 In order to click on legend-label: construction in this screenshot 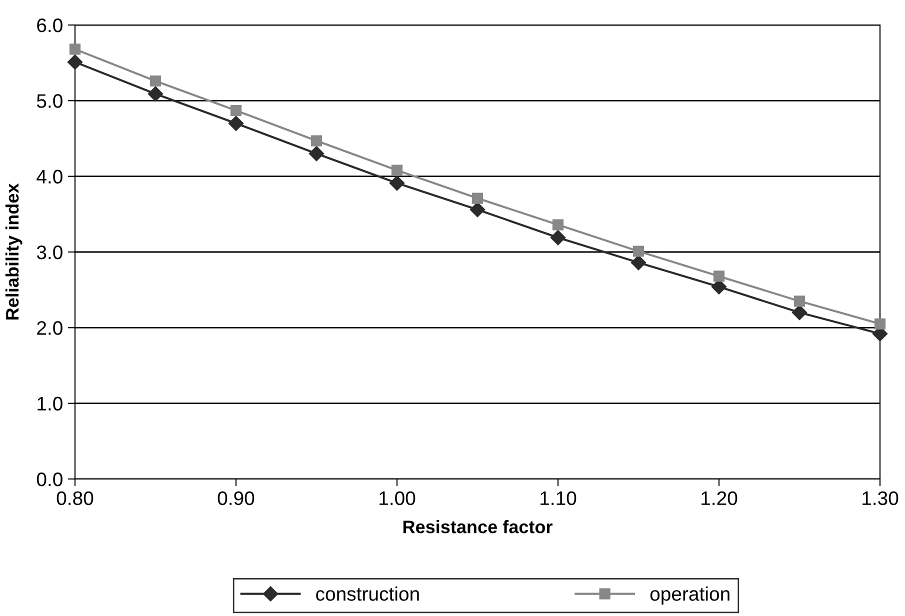, I will do `click(367, 593)`.